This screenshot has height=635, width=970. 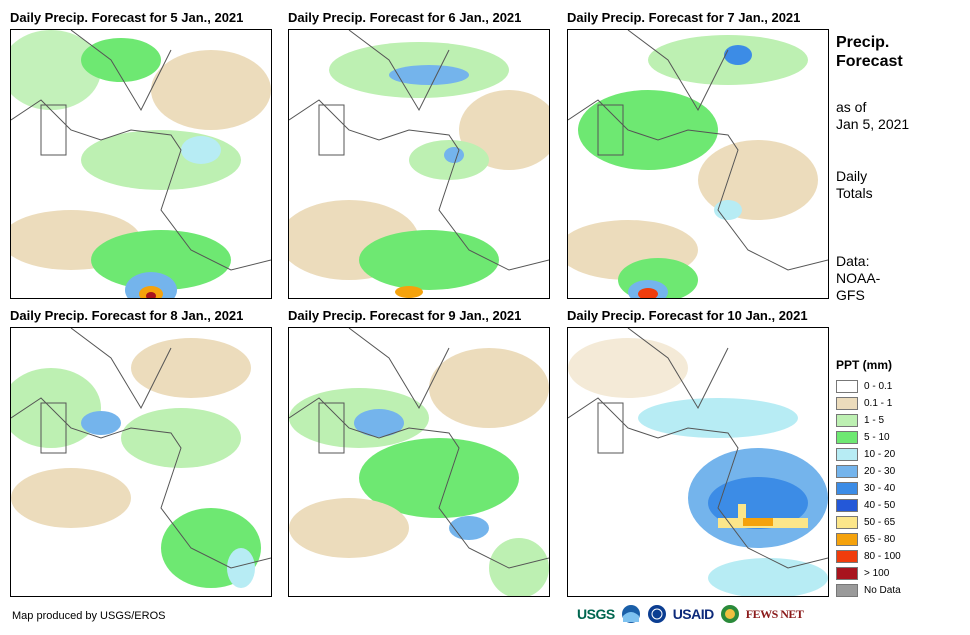 I want to click on partner-logos: USGS USAID FEWS NET, so click(x=690, y=614).